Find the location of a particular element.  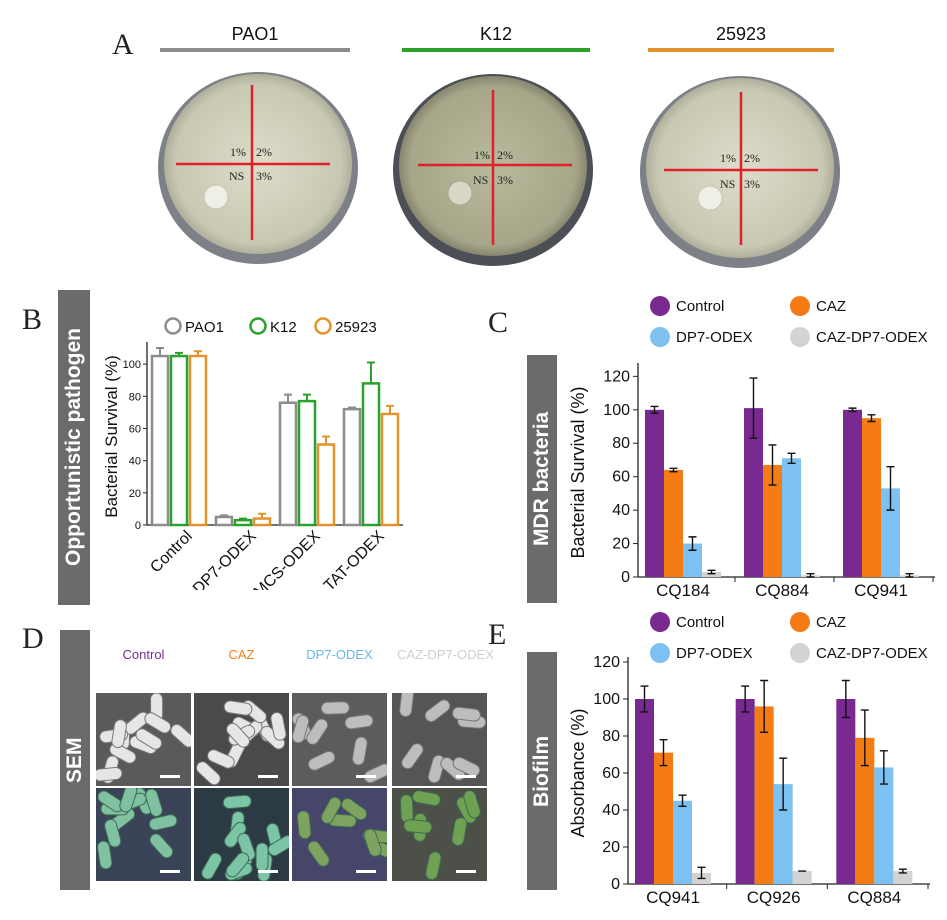

bar-caz-dp7-odex-cq926 is located at coordinates (802, 877).